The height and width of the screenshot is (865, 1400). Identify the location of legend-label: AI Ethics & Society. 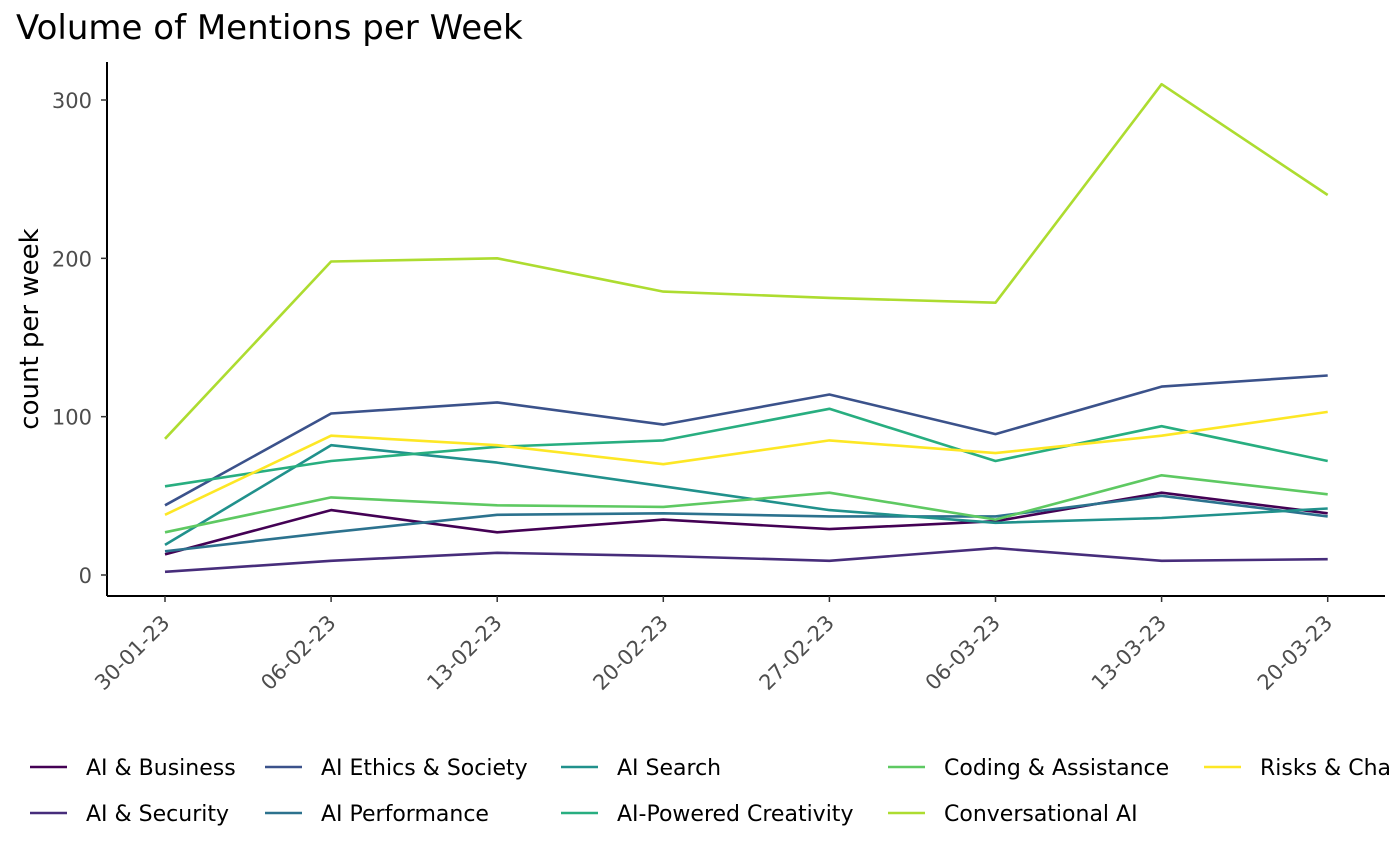
(424, 768).